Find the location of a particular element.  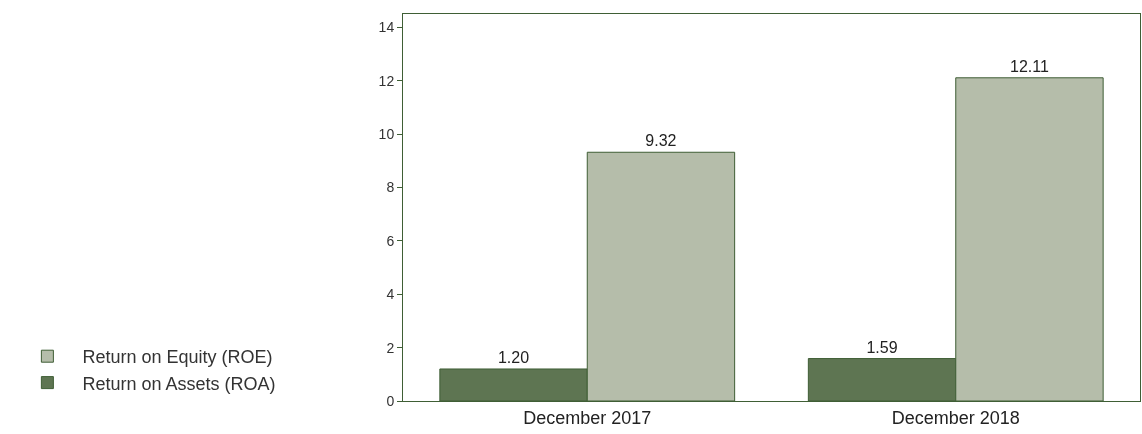

y-tick-label: 14 is located at coordinates (386, 27).